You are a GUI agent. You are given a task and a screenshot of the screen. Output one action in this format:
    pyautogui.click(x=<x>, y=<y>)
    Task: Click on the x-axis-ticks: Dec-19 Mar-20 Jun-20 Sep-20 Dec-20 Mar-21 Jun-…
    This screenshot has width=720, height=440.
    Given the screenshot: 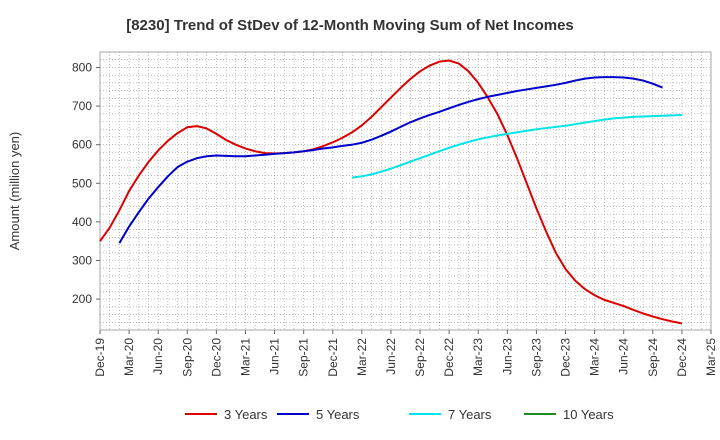 What is the action you would take?
    pyautogui.click(x=405, y=353)
    